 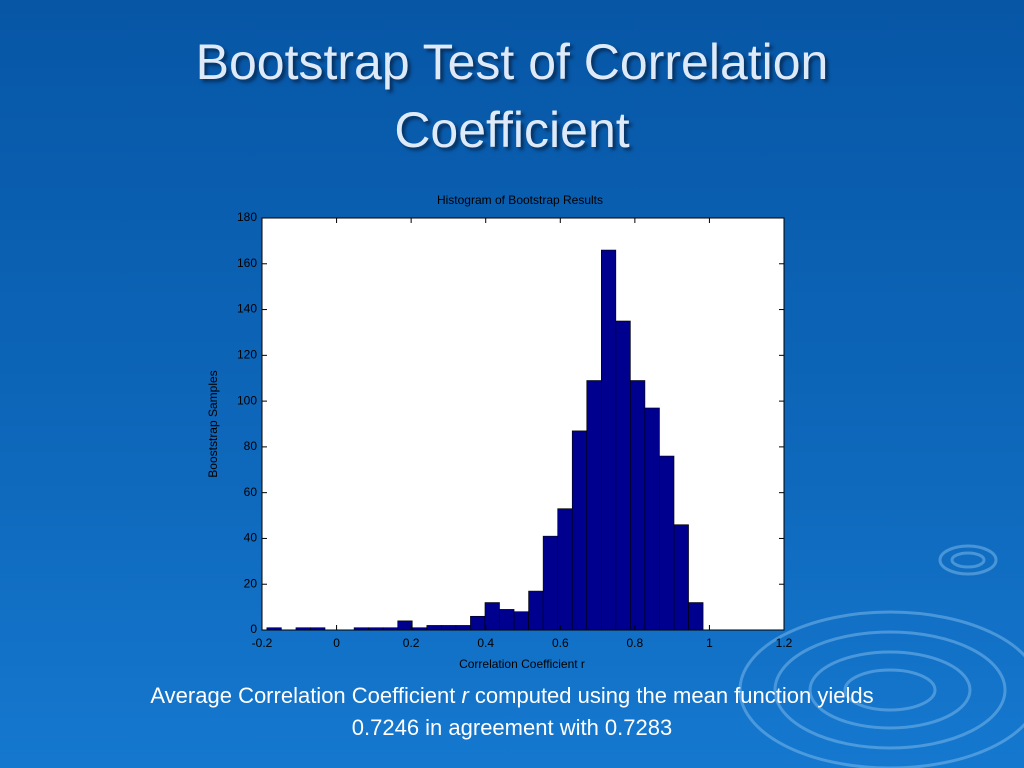 What do you see at coordinates (303, 695) in the screenshot?
I see `caption-text: Average Correlation Coefficient` at bounding box center [303, 695].